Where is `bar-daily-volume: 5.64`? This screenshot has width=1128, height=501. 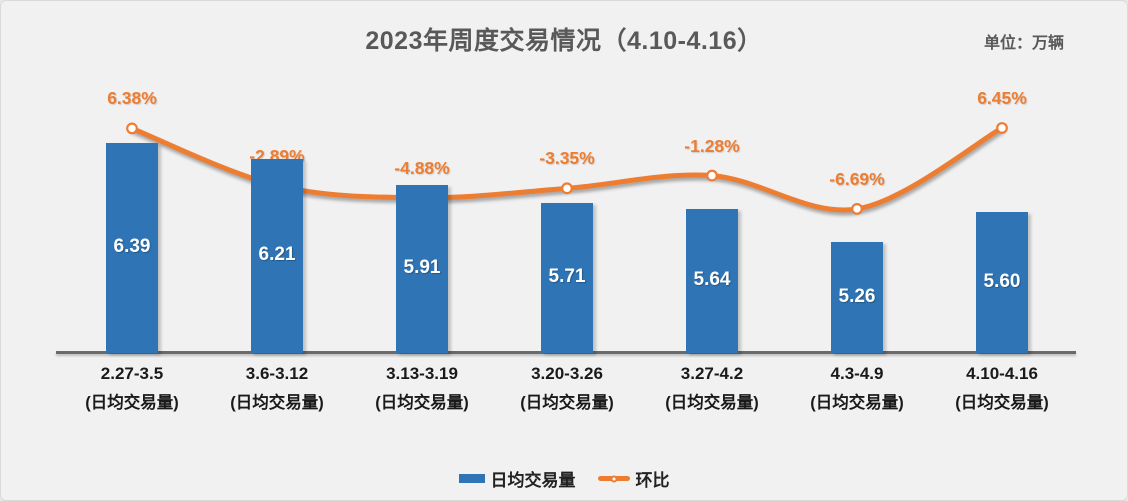 bar-daily-volume: 5.64 is located at coordinates (712, 280).